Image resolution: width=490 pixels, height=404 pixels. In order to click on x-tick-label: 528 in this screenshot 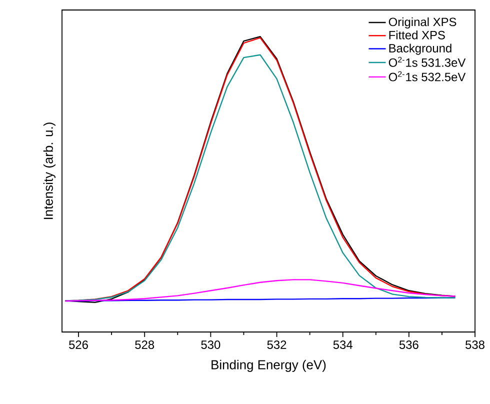, I will do `click(144, 344)`.